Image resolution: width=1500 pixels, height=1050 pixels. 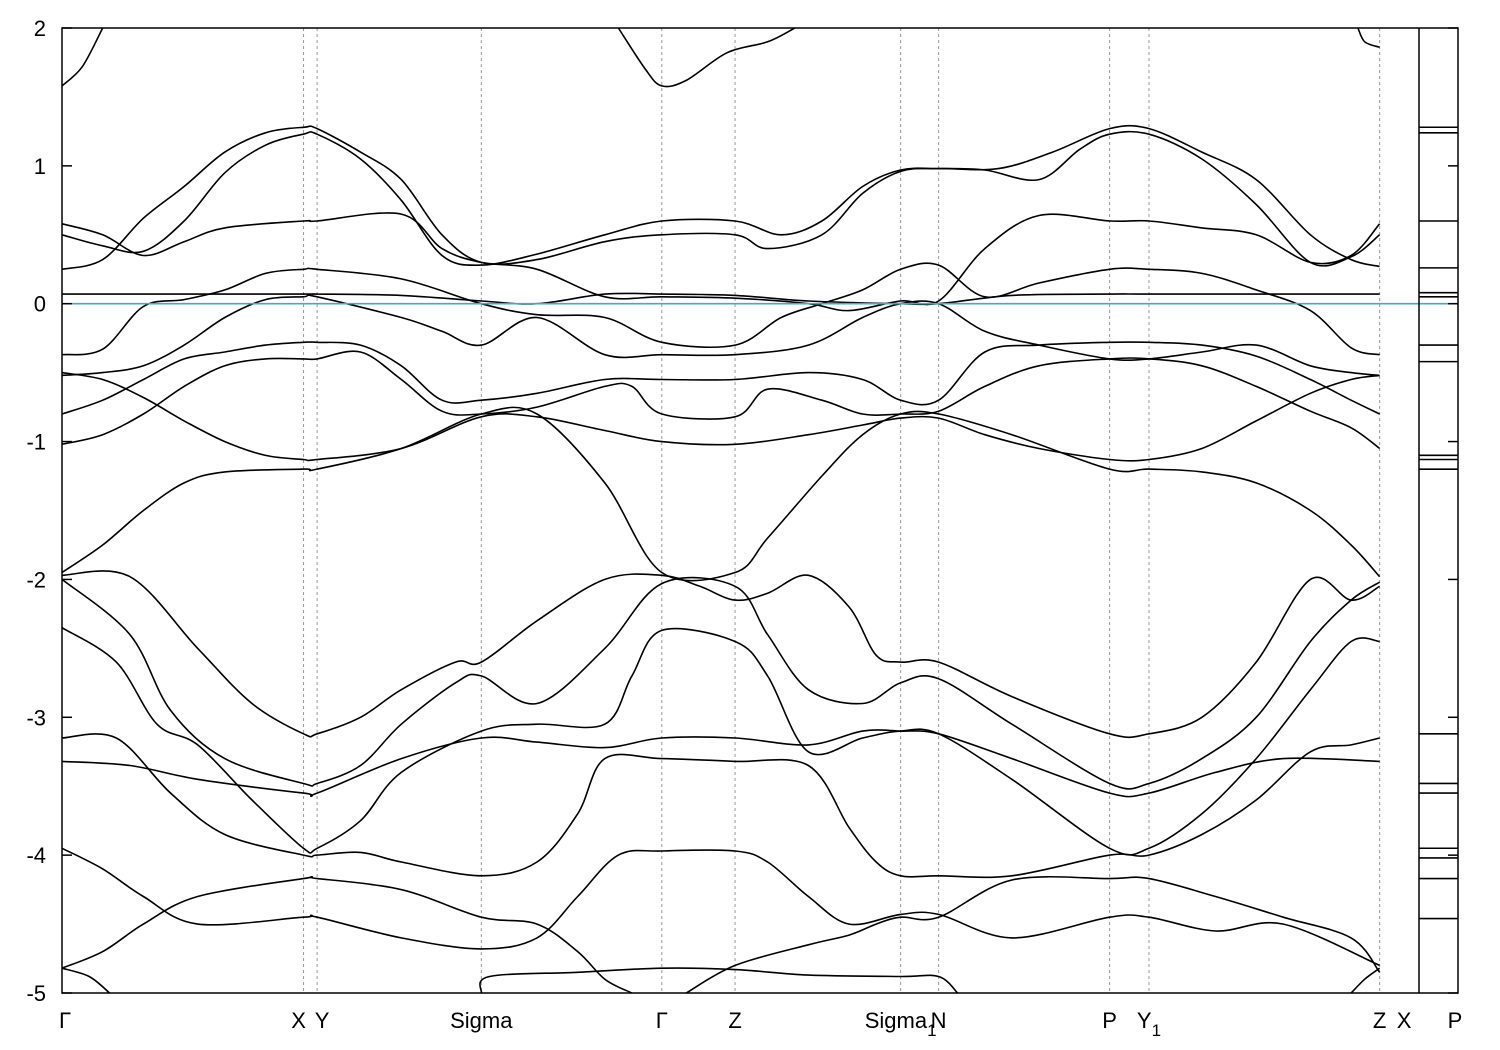 I want to click on x-tick-label-7: N, so click(x=939, y=1020).